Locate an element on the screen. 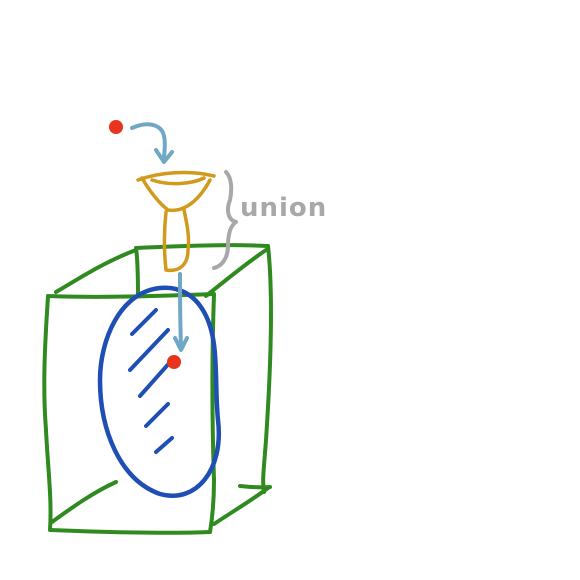 This screenshot has height=580, width=580. cube-front-face is located at coordinates (129, 413).